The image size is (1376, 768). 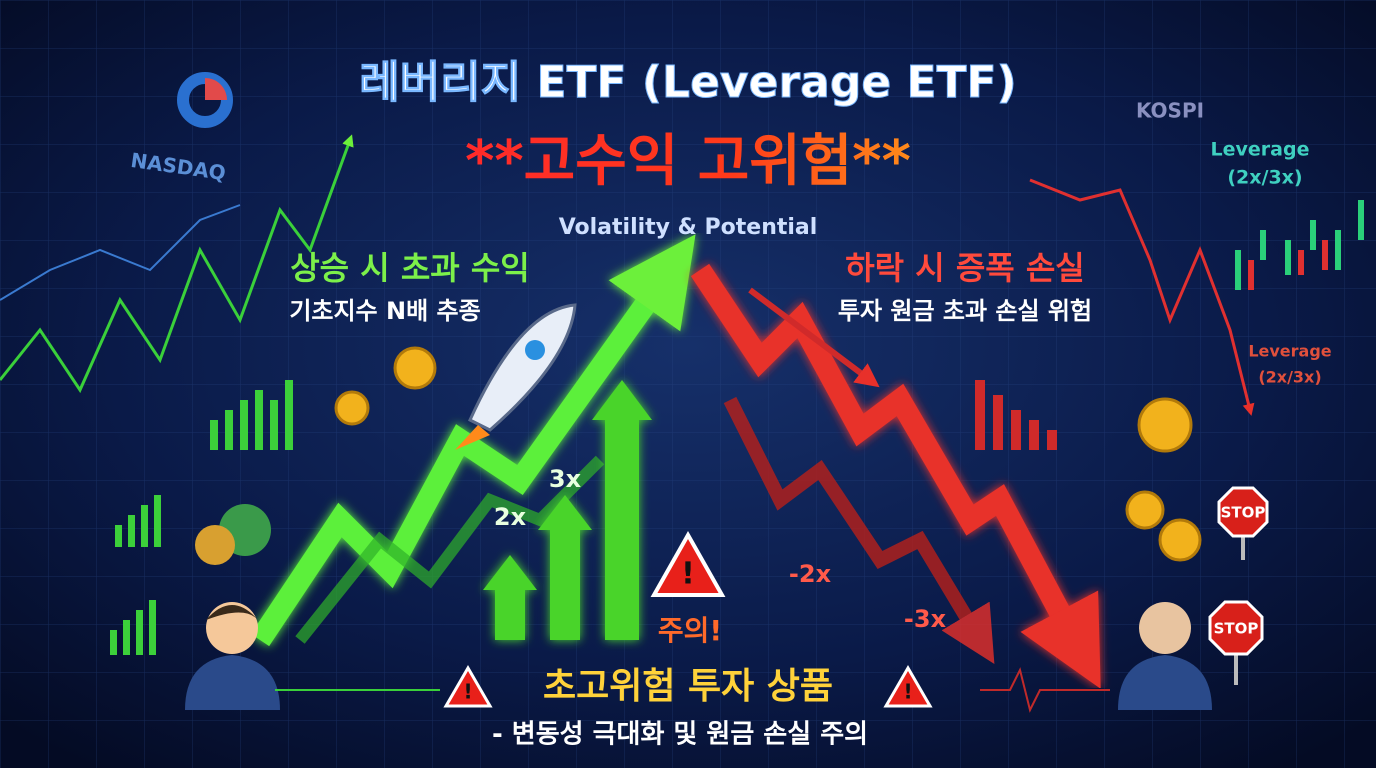 What do you see at coordinates (810, 574) in the screenshot?
I see `multiplier: -2x` at bounding box center [810, 574].